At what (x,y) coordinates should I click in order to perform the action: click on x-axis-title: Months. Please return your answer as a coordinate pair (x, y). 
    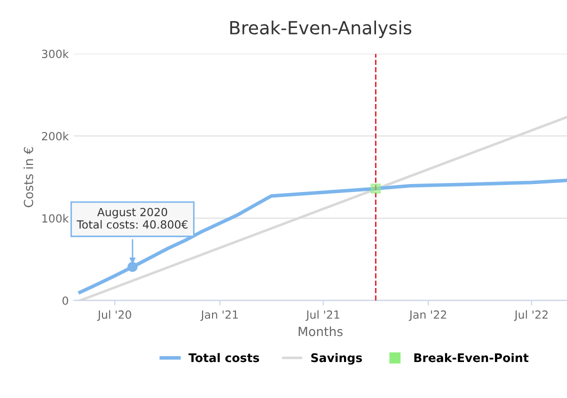
    Looking at the image, I should click on (320, 331).